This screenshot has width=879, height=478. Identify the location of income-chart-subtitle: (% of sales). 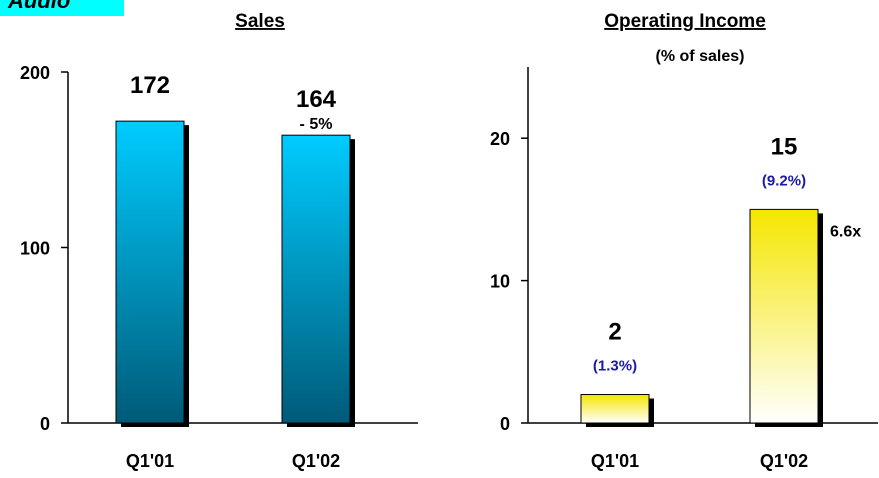
(700, 56).